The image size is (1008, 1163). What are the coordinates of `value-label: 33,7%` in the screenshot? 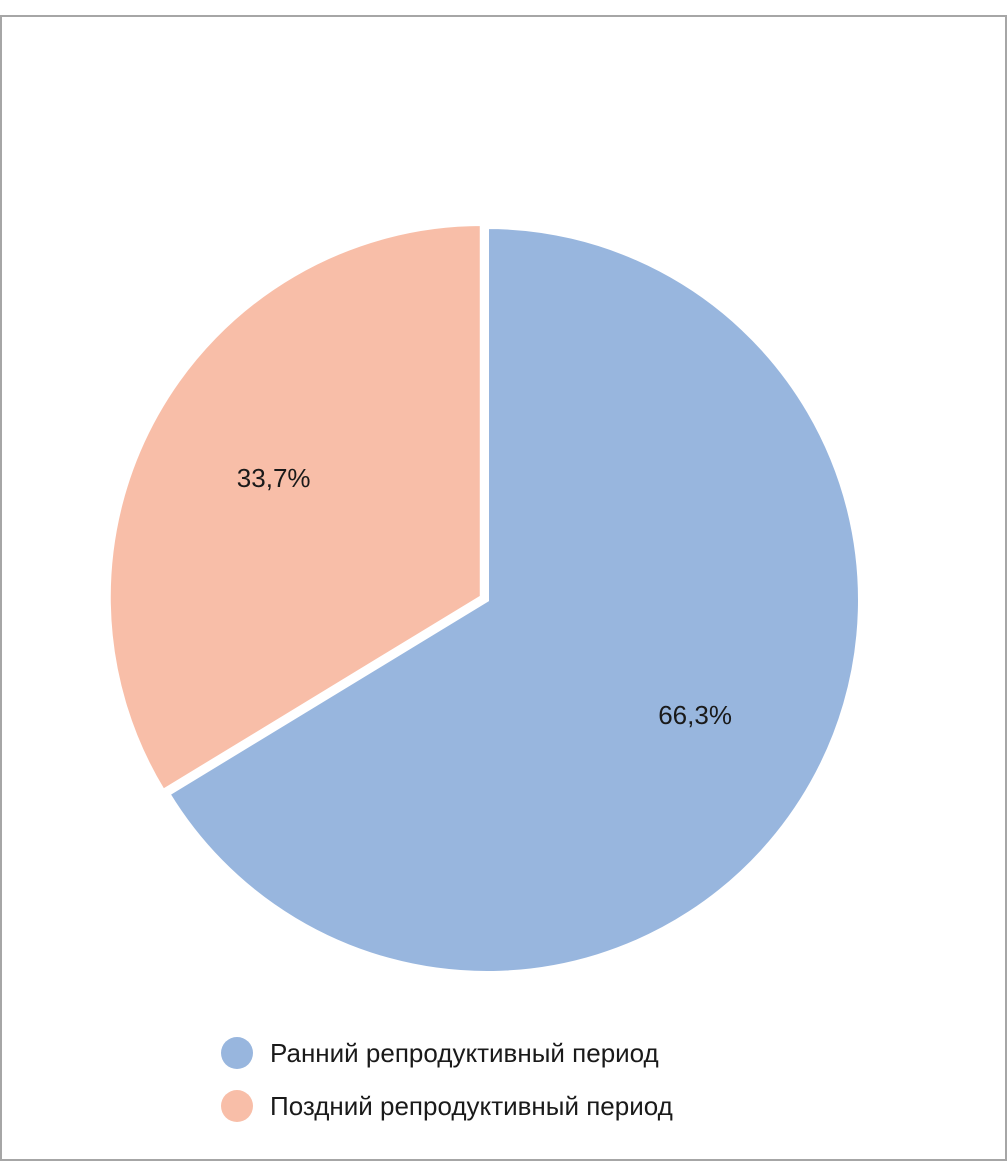 It's located at (274, 478).